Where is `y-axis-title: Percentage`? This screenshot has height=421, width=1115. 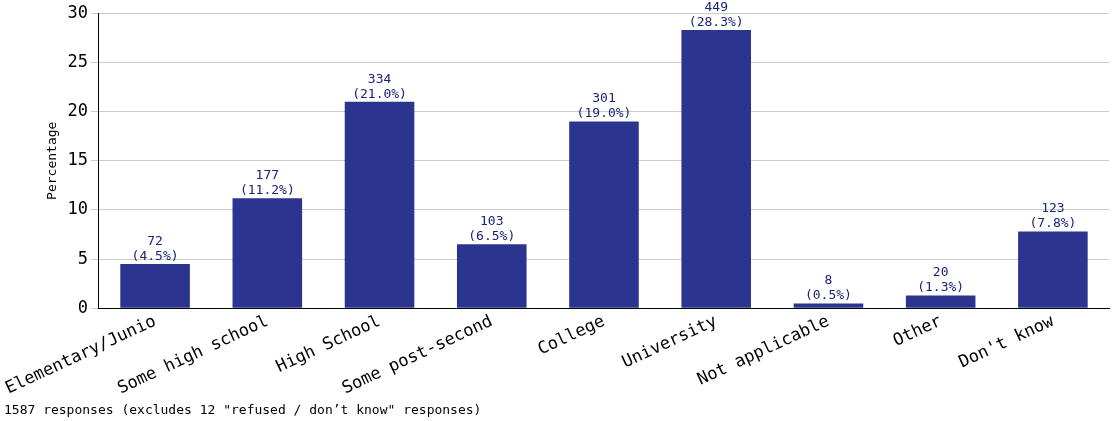
y-axis-title: Percentage is located at coordinates (52, 160).